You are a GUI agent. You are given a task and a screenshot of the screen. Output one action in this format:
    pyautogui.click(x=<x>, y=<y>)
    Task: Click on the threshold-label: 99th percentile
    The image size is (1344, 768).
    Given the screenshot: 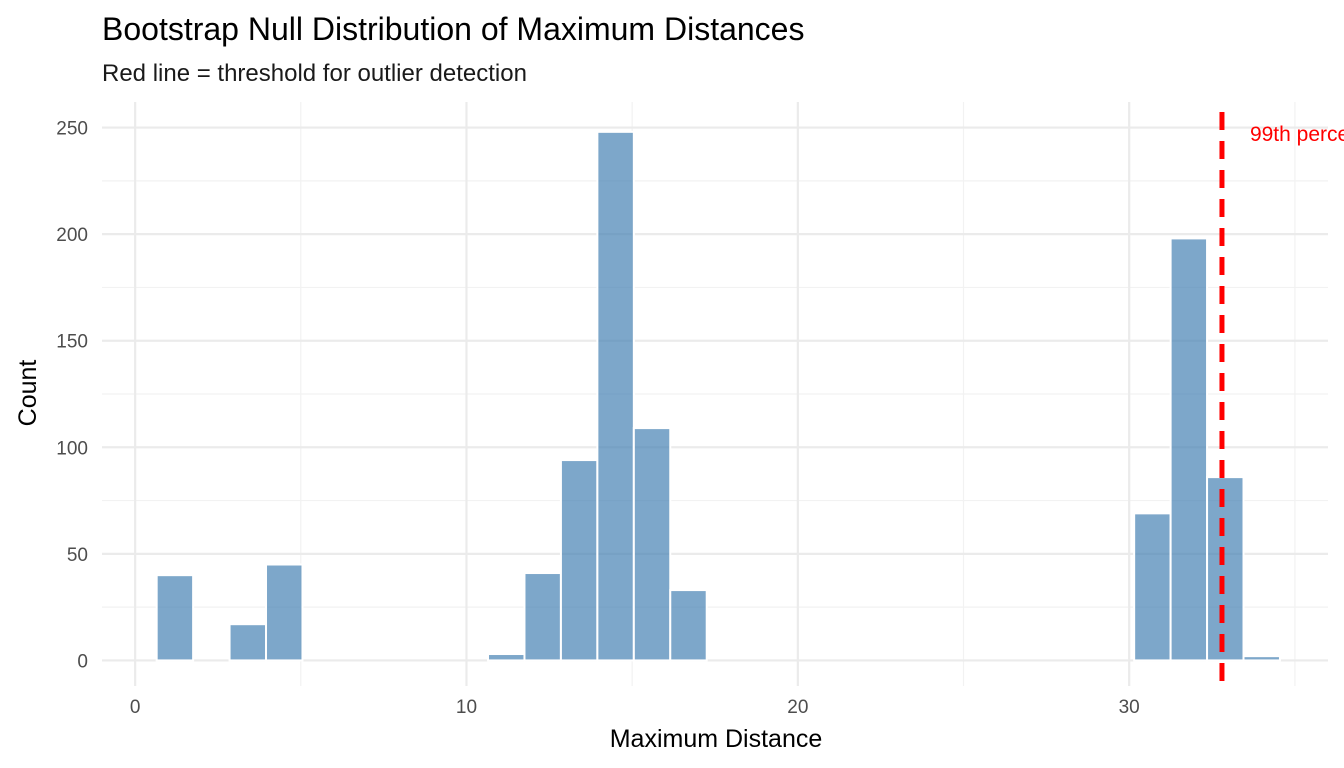 What is the action you would take?
    pyautogui.click(x=1297, y=134)
    